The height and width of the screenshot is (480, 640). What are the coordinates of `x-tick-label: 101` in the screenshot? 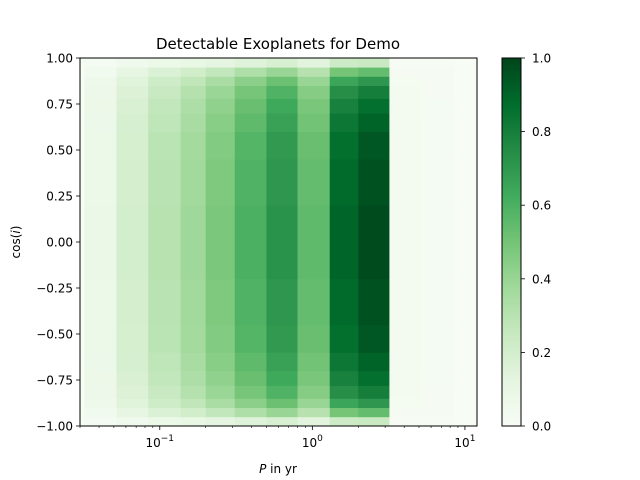 It's located at (464, 442).